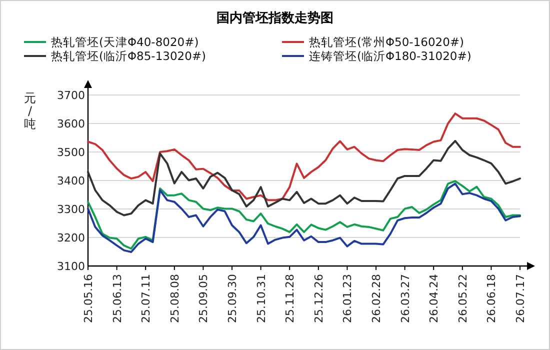  What do you see at coordinates (347, 298) in the screenshot?
I see `x-tick-label: 26.01.23` at bounding box center [347, 298].